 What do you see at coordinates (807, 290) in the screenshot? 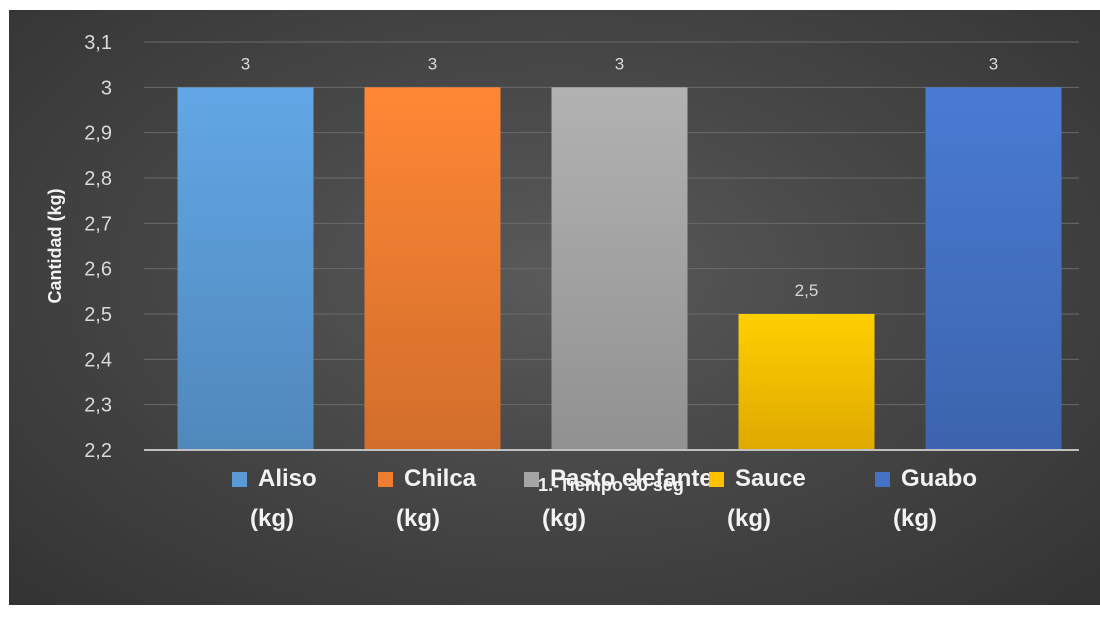
I see `data-label: 2,5` at bounding box center [807, 290].